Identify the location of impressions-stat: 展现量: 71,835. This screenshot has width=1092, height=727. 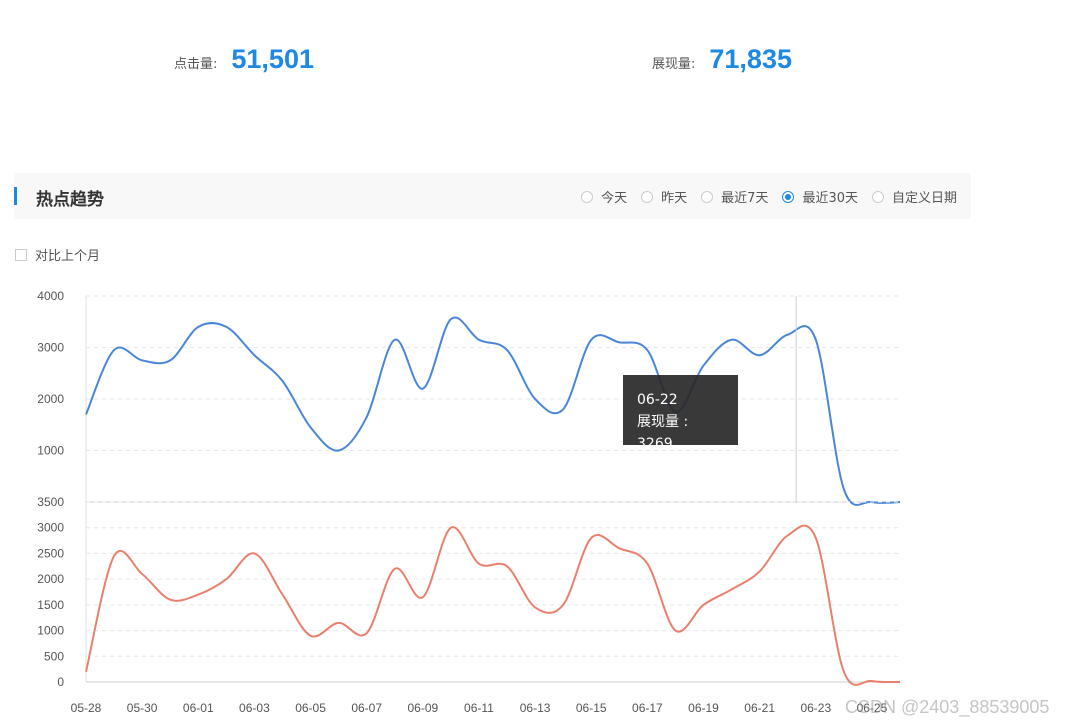
(722, 59).